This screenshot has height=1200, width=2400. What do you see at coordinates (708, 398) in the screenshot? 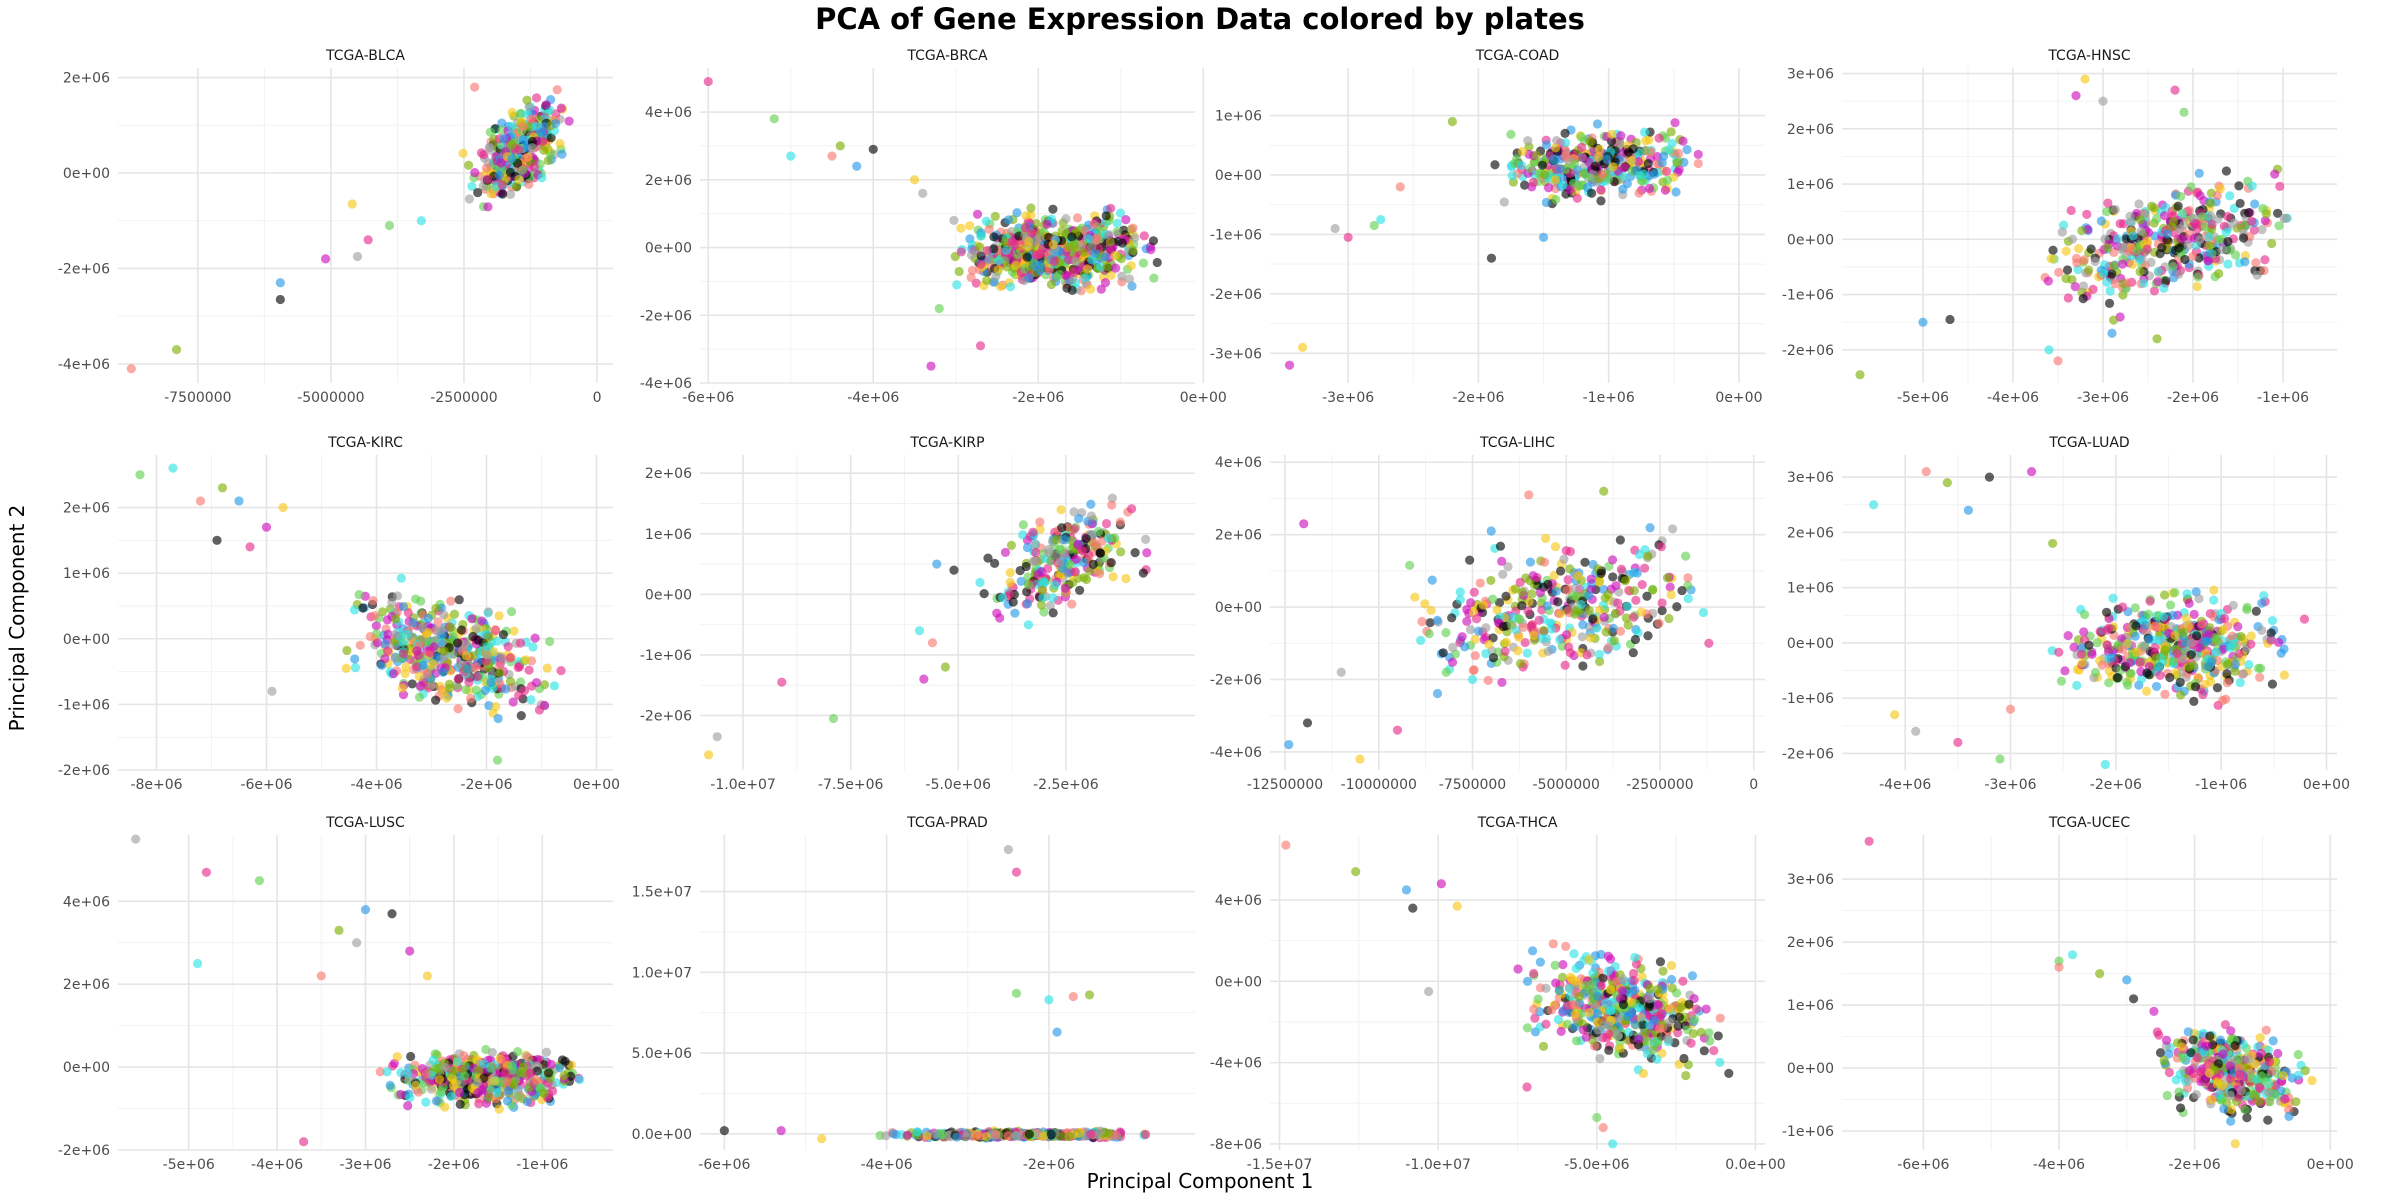
I see `x-tick-label: -6e+06` at bounding box center [708, 398].